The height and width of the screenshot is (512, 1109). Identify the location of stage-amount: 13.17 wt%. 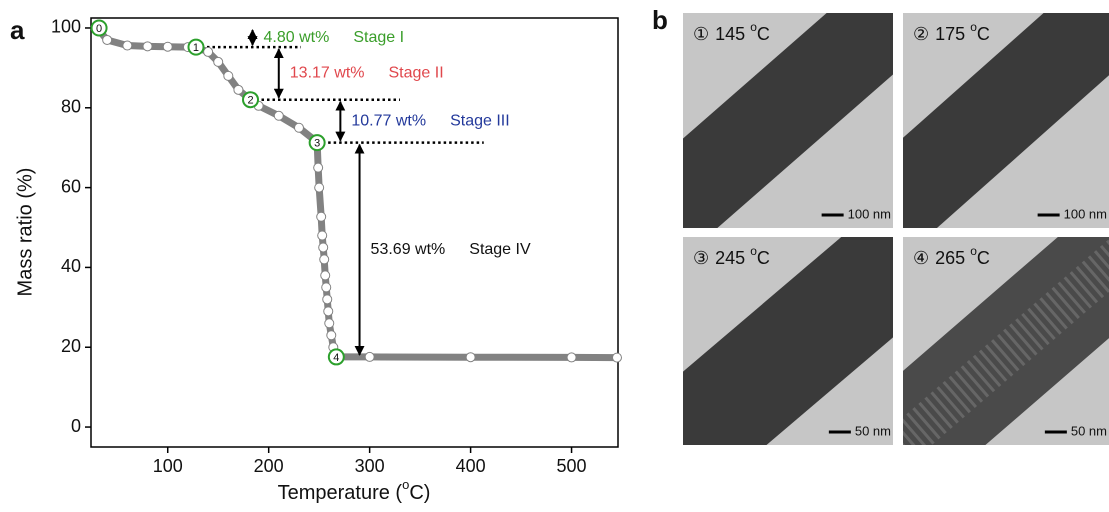
(327, 73).